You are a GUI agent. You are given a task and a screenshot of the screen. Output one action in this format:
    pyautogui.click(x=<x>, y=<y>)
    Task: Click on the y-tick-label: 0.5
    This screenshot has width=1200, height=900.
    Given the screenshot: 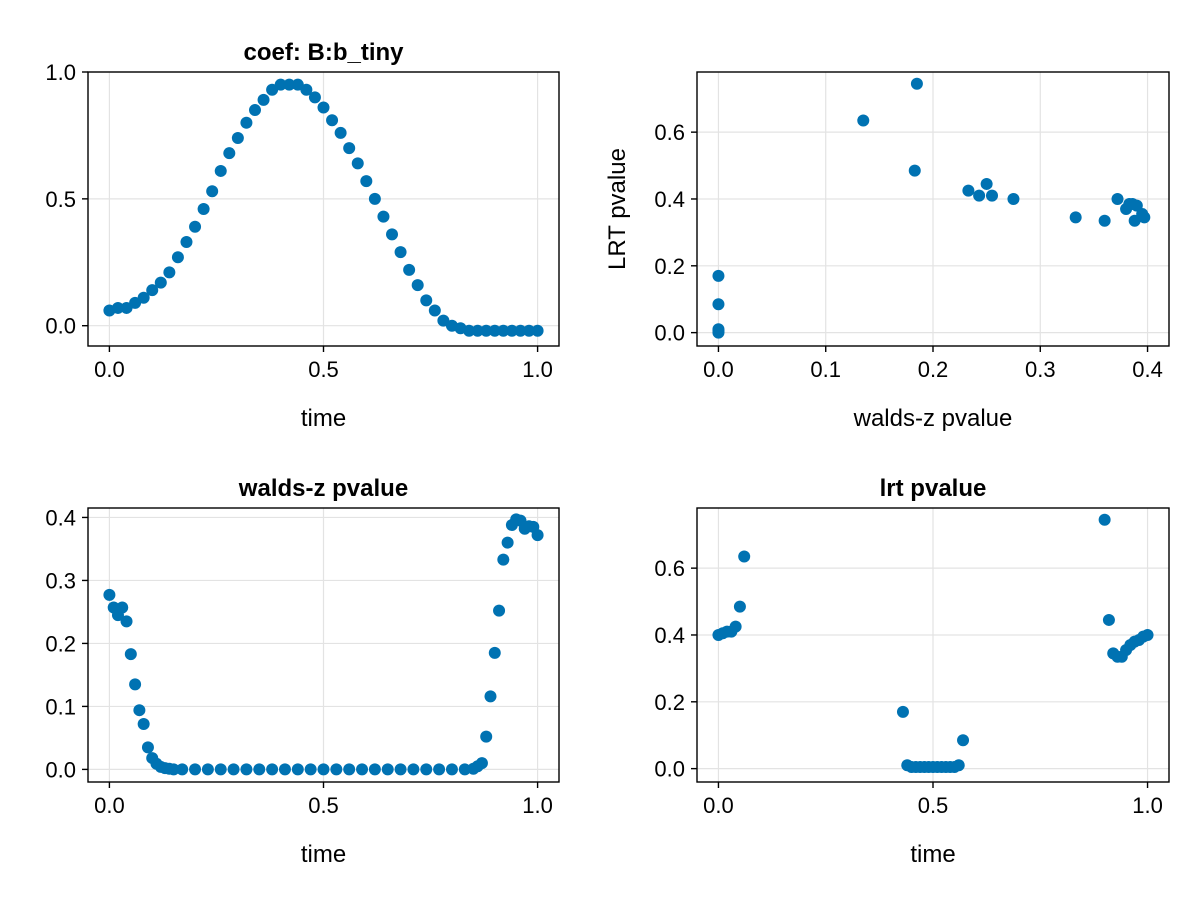 What is the action you would take?
    pyautogui.click(x=60, y=199)
    